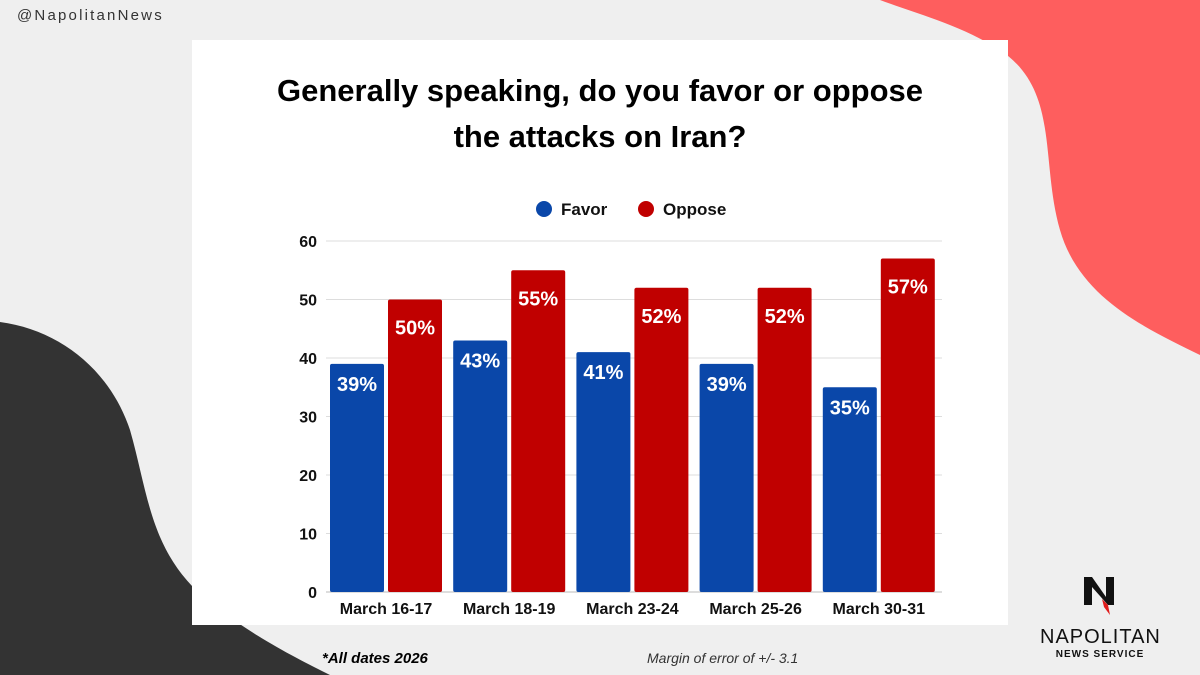 This screenshot has width=1200, height=675. What do you see at coordinates (879, 609) in the screenshot?
I see `x-tick-label: March 30-31` at bounding box center [879, 609].